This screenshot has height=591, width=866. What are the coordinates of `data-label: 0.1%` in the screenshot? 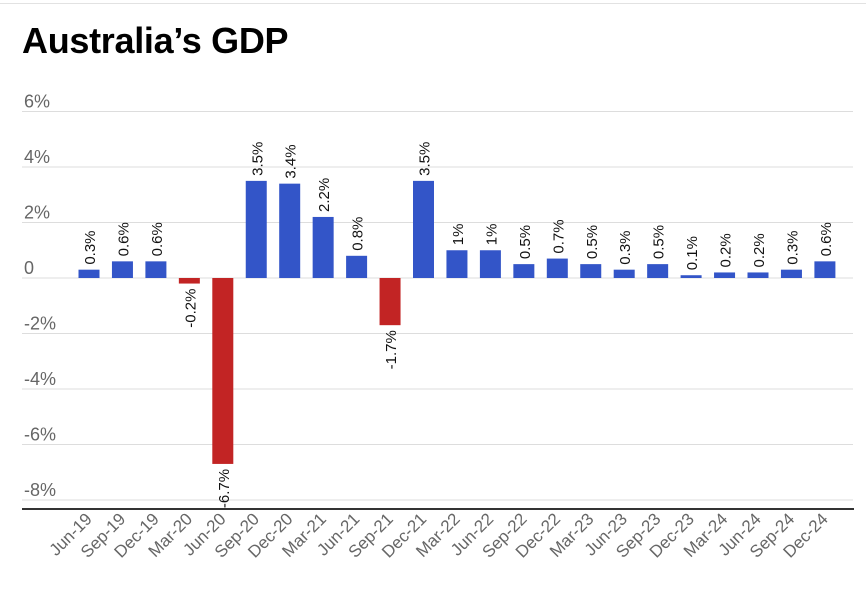 It's located at (692, 253).